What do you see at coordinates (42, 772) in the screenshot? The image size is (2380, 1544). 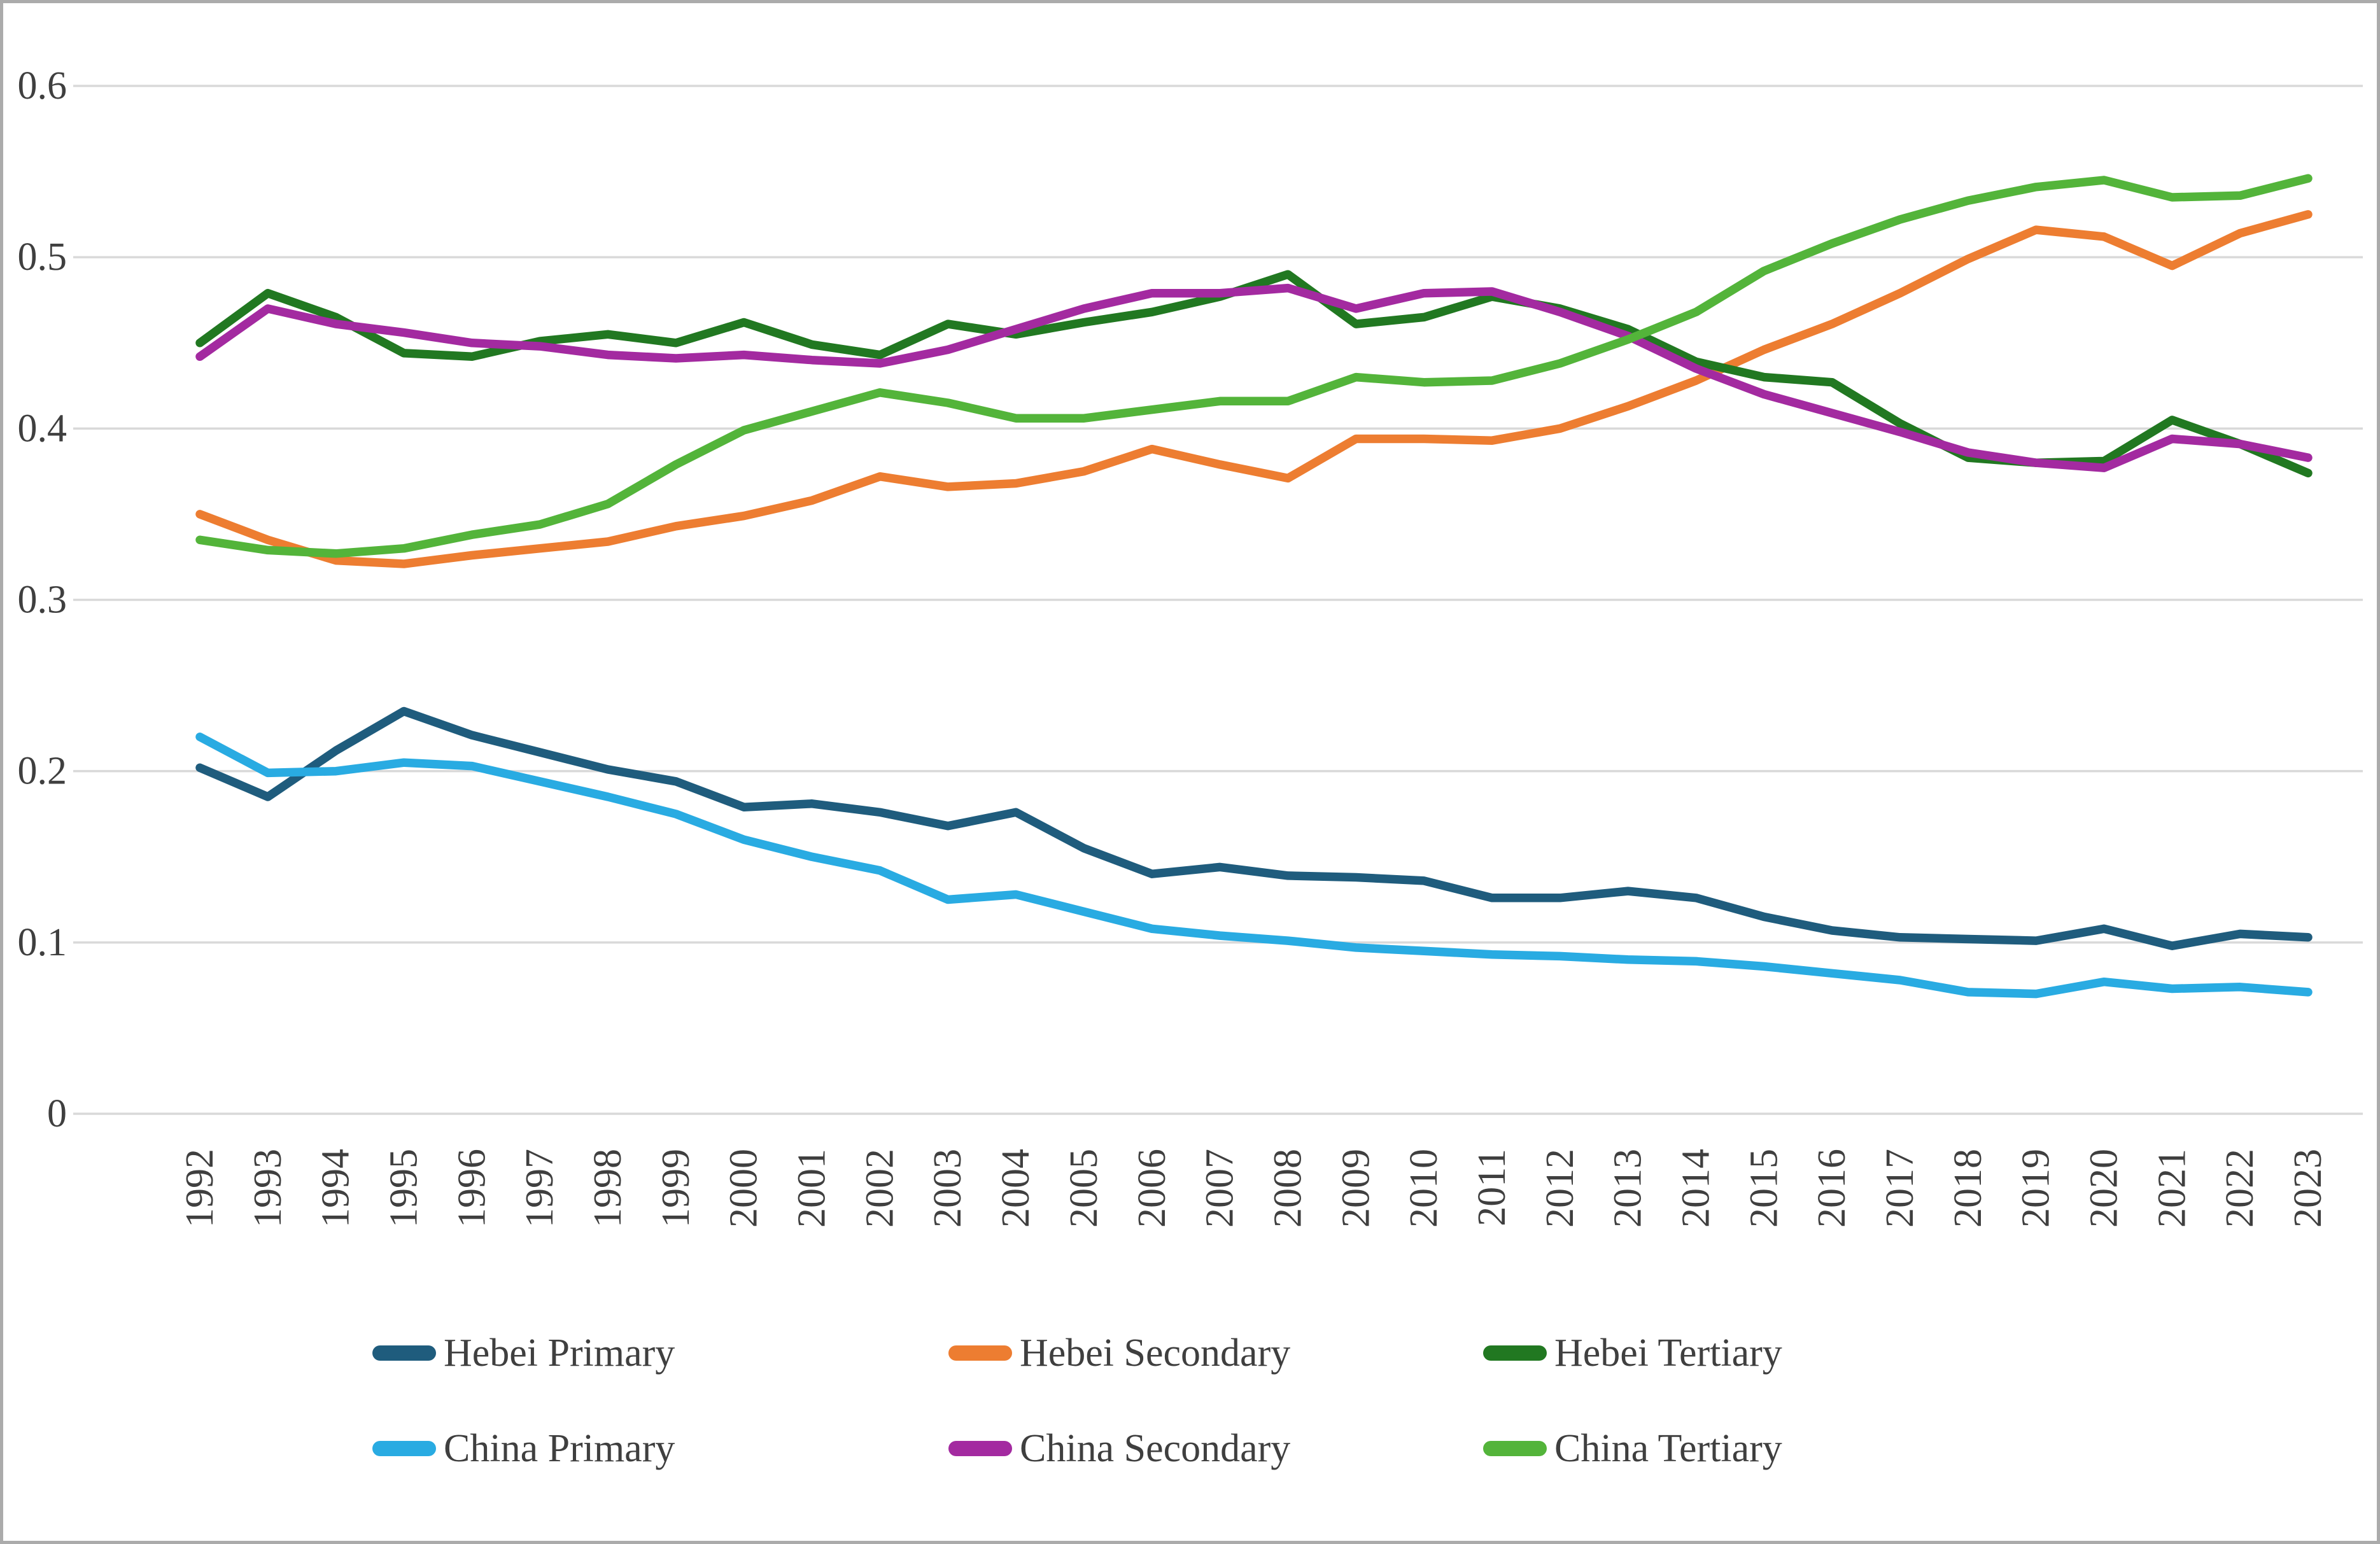 I see `y-tick-label: 0.2` at bounding box center [42, 772].